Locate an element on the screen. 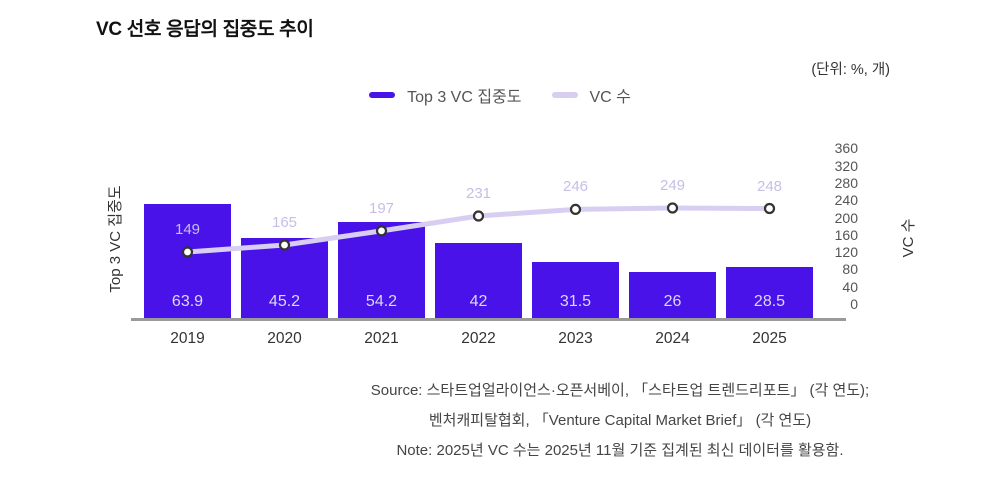  bar-value-label: 26 is located at coordinates (672, 301).